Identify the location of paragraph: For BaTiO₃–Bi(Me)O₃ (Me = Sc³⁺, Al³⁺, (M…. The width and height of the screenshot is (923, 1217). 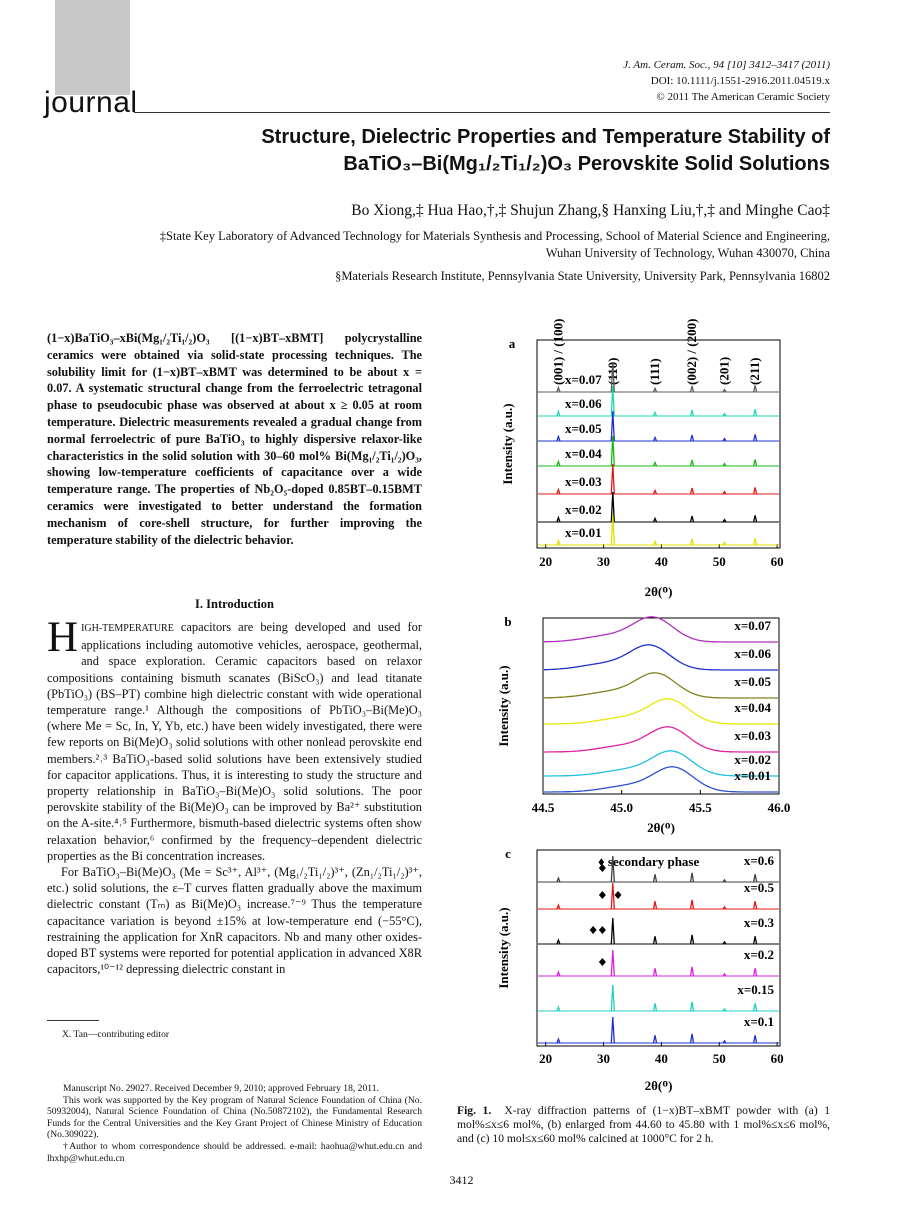
(234, 921).